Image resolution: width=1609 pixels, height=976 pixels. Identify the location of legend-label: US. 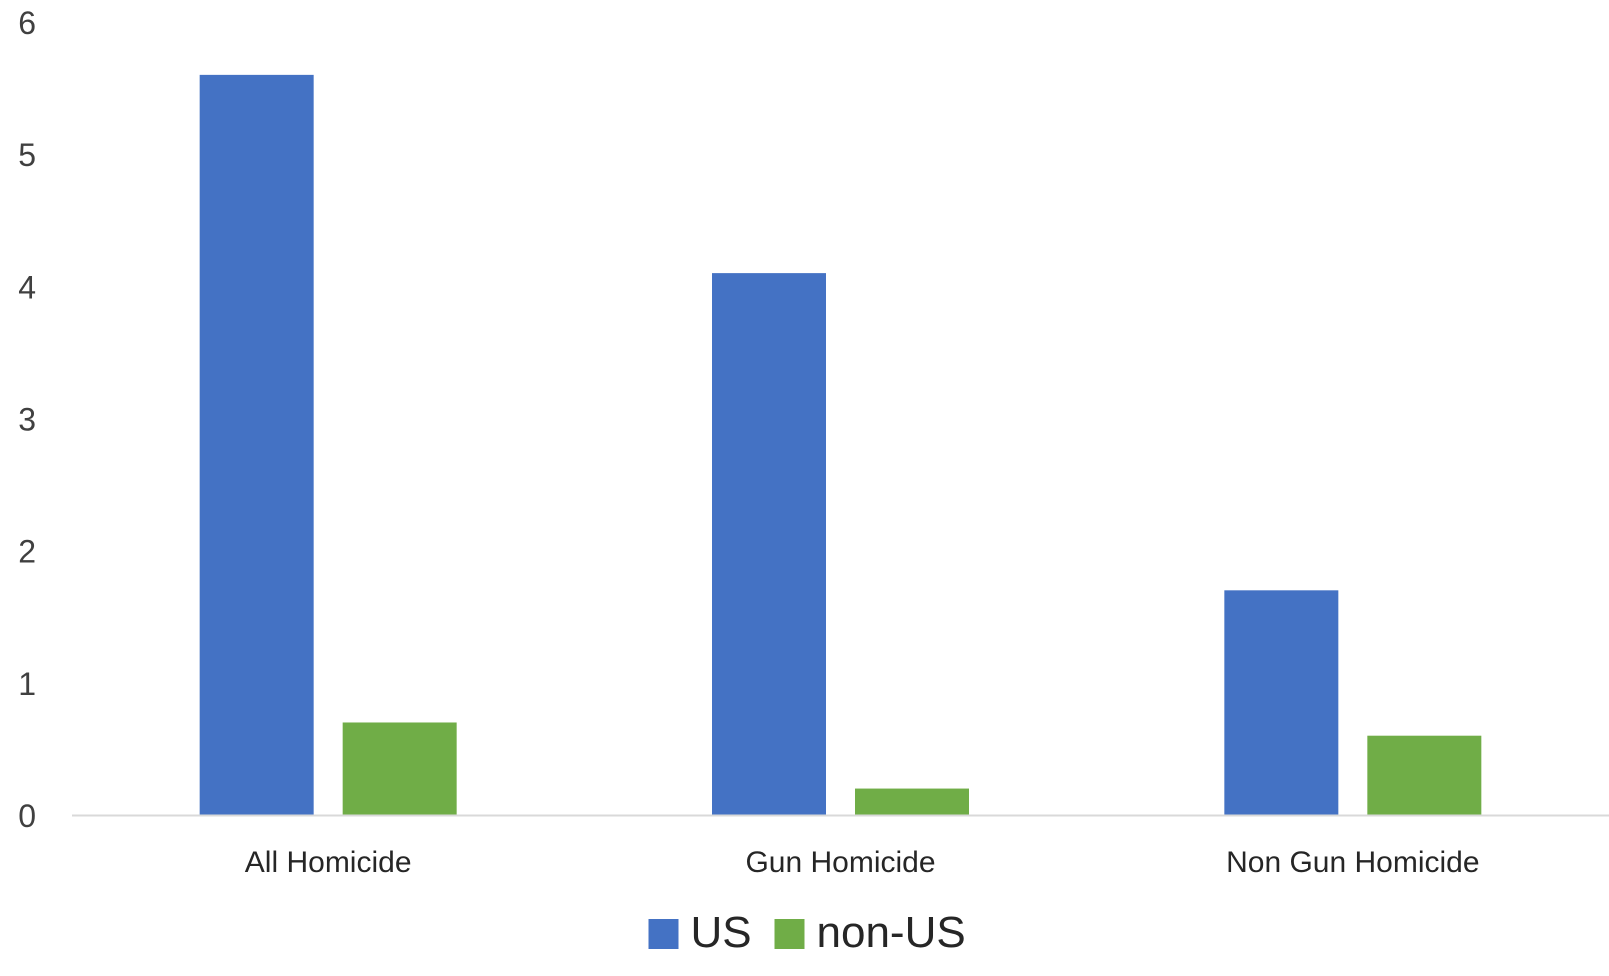
(721, 932).